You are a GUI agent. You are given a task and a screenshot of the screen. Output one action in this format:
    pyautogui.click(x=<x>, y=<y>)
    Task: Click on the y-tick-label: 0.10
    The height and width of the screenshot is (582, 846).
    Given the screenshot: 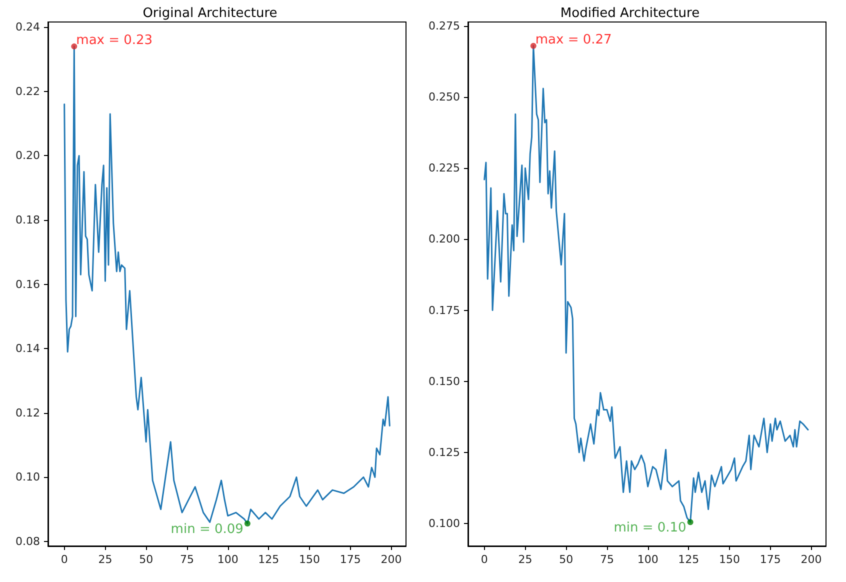 What is the action you would take?
    pyautogui.click(x=28, y=477)
    